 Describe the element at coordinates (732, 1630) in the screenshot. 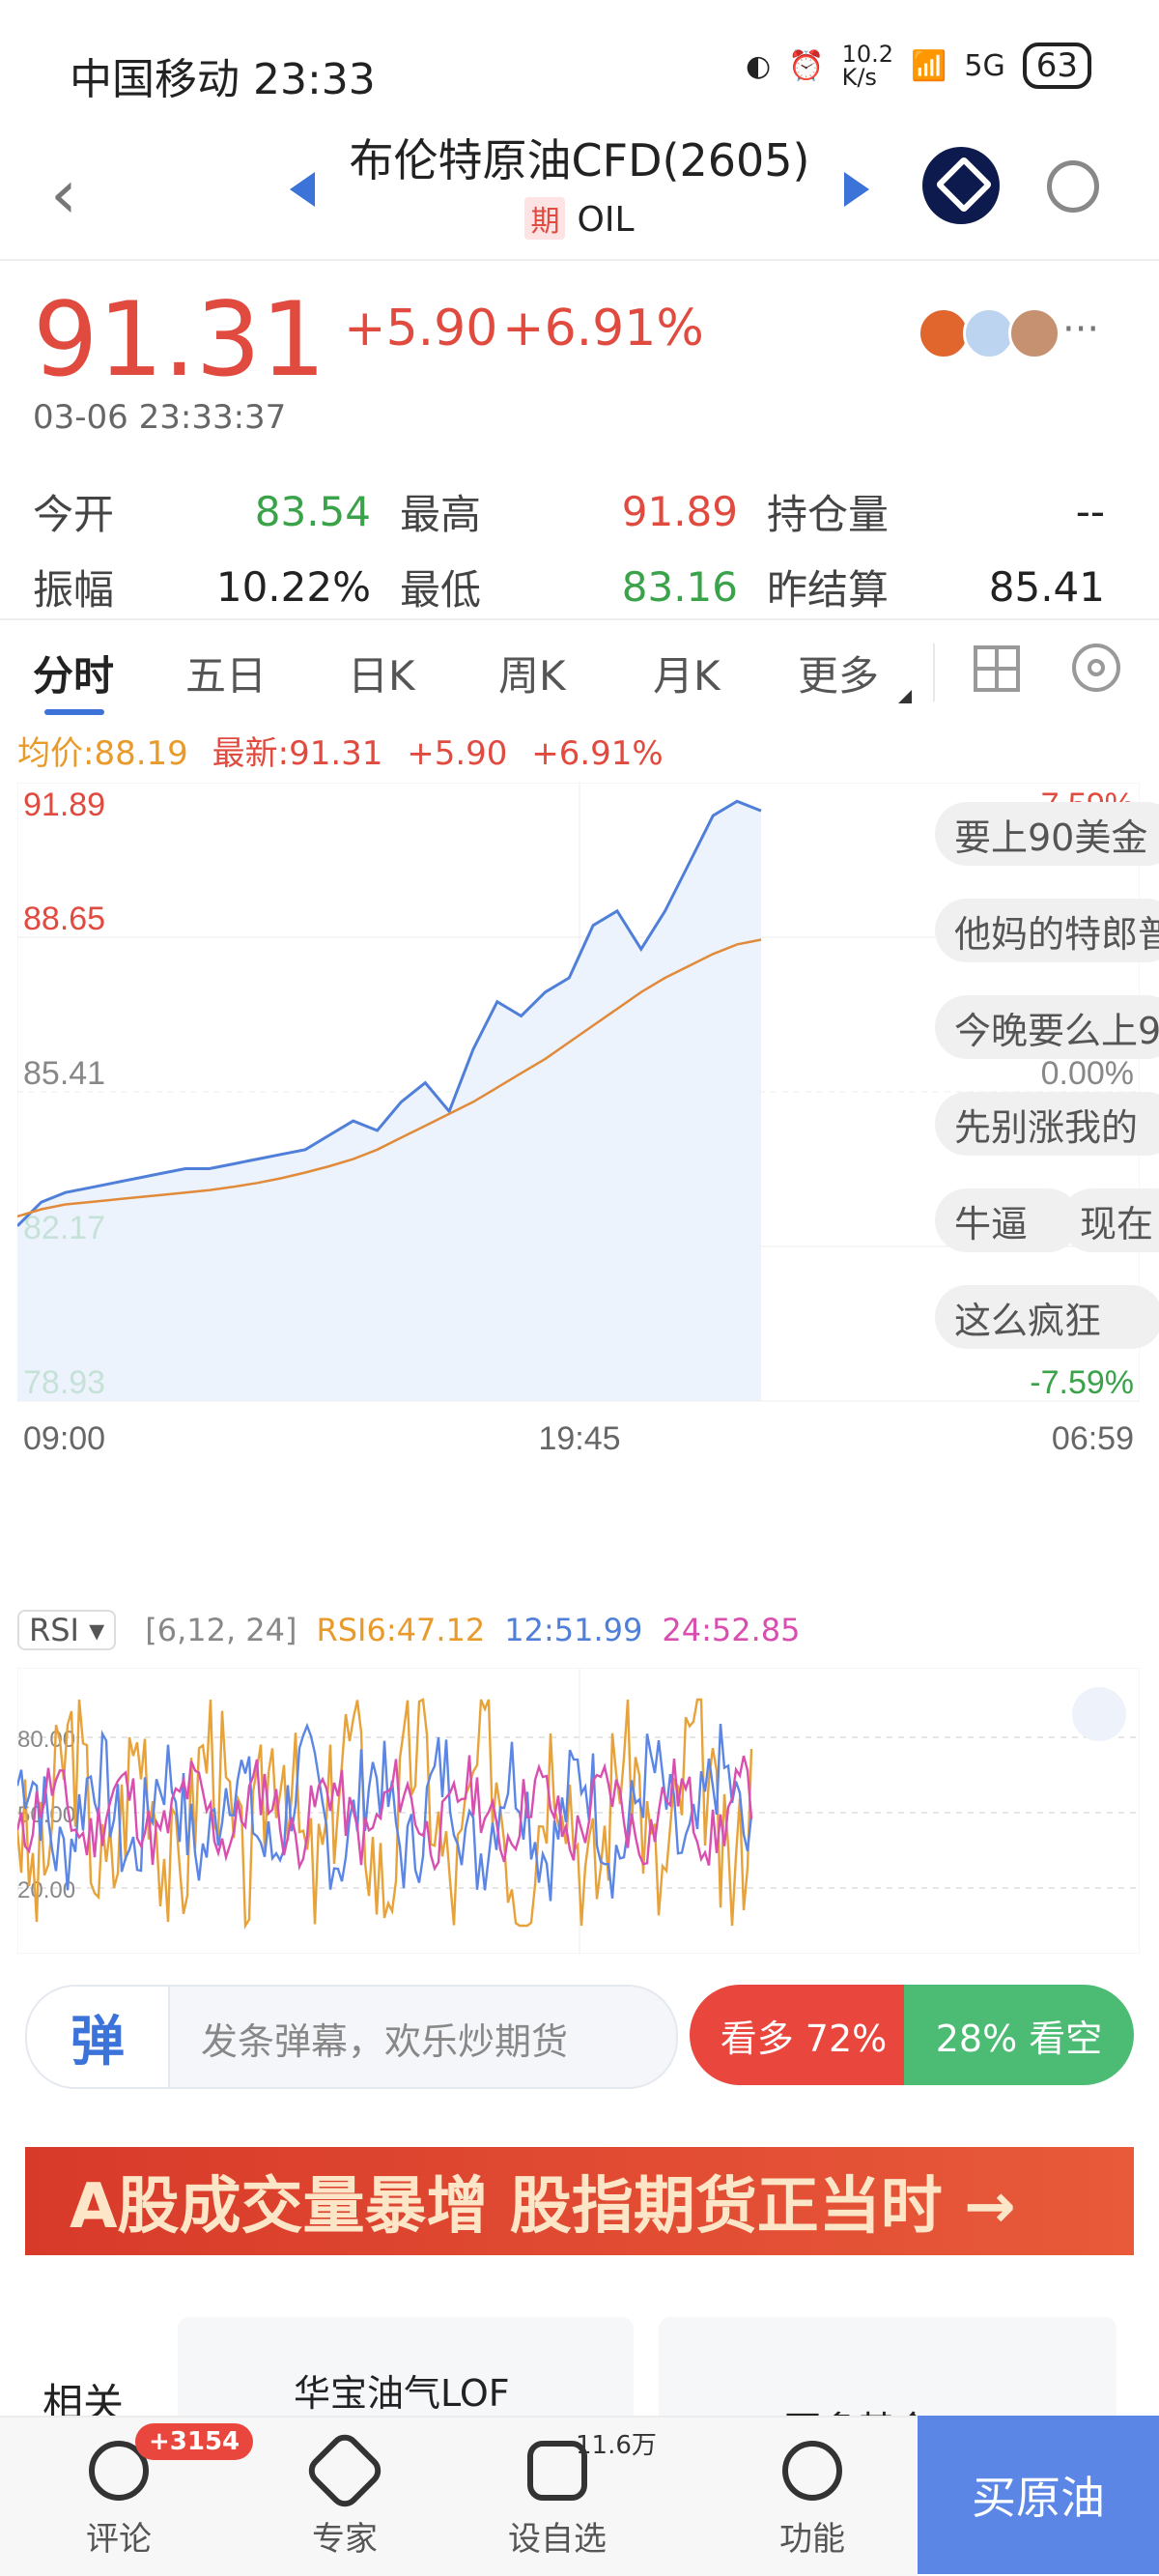

I see `rsi24-value: 24:52.85` at that location.